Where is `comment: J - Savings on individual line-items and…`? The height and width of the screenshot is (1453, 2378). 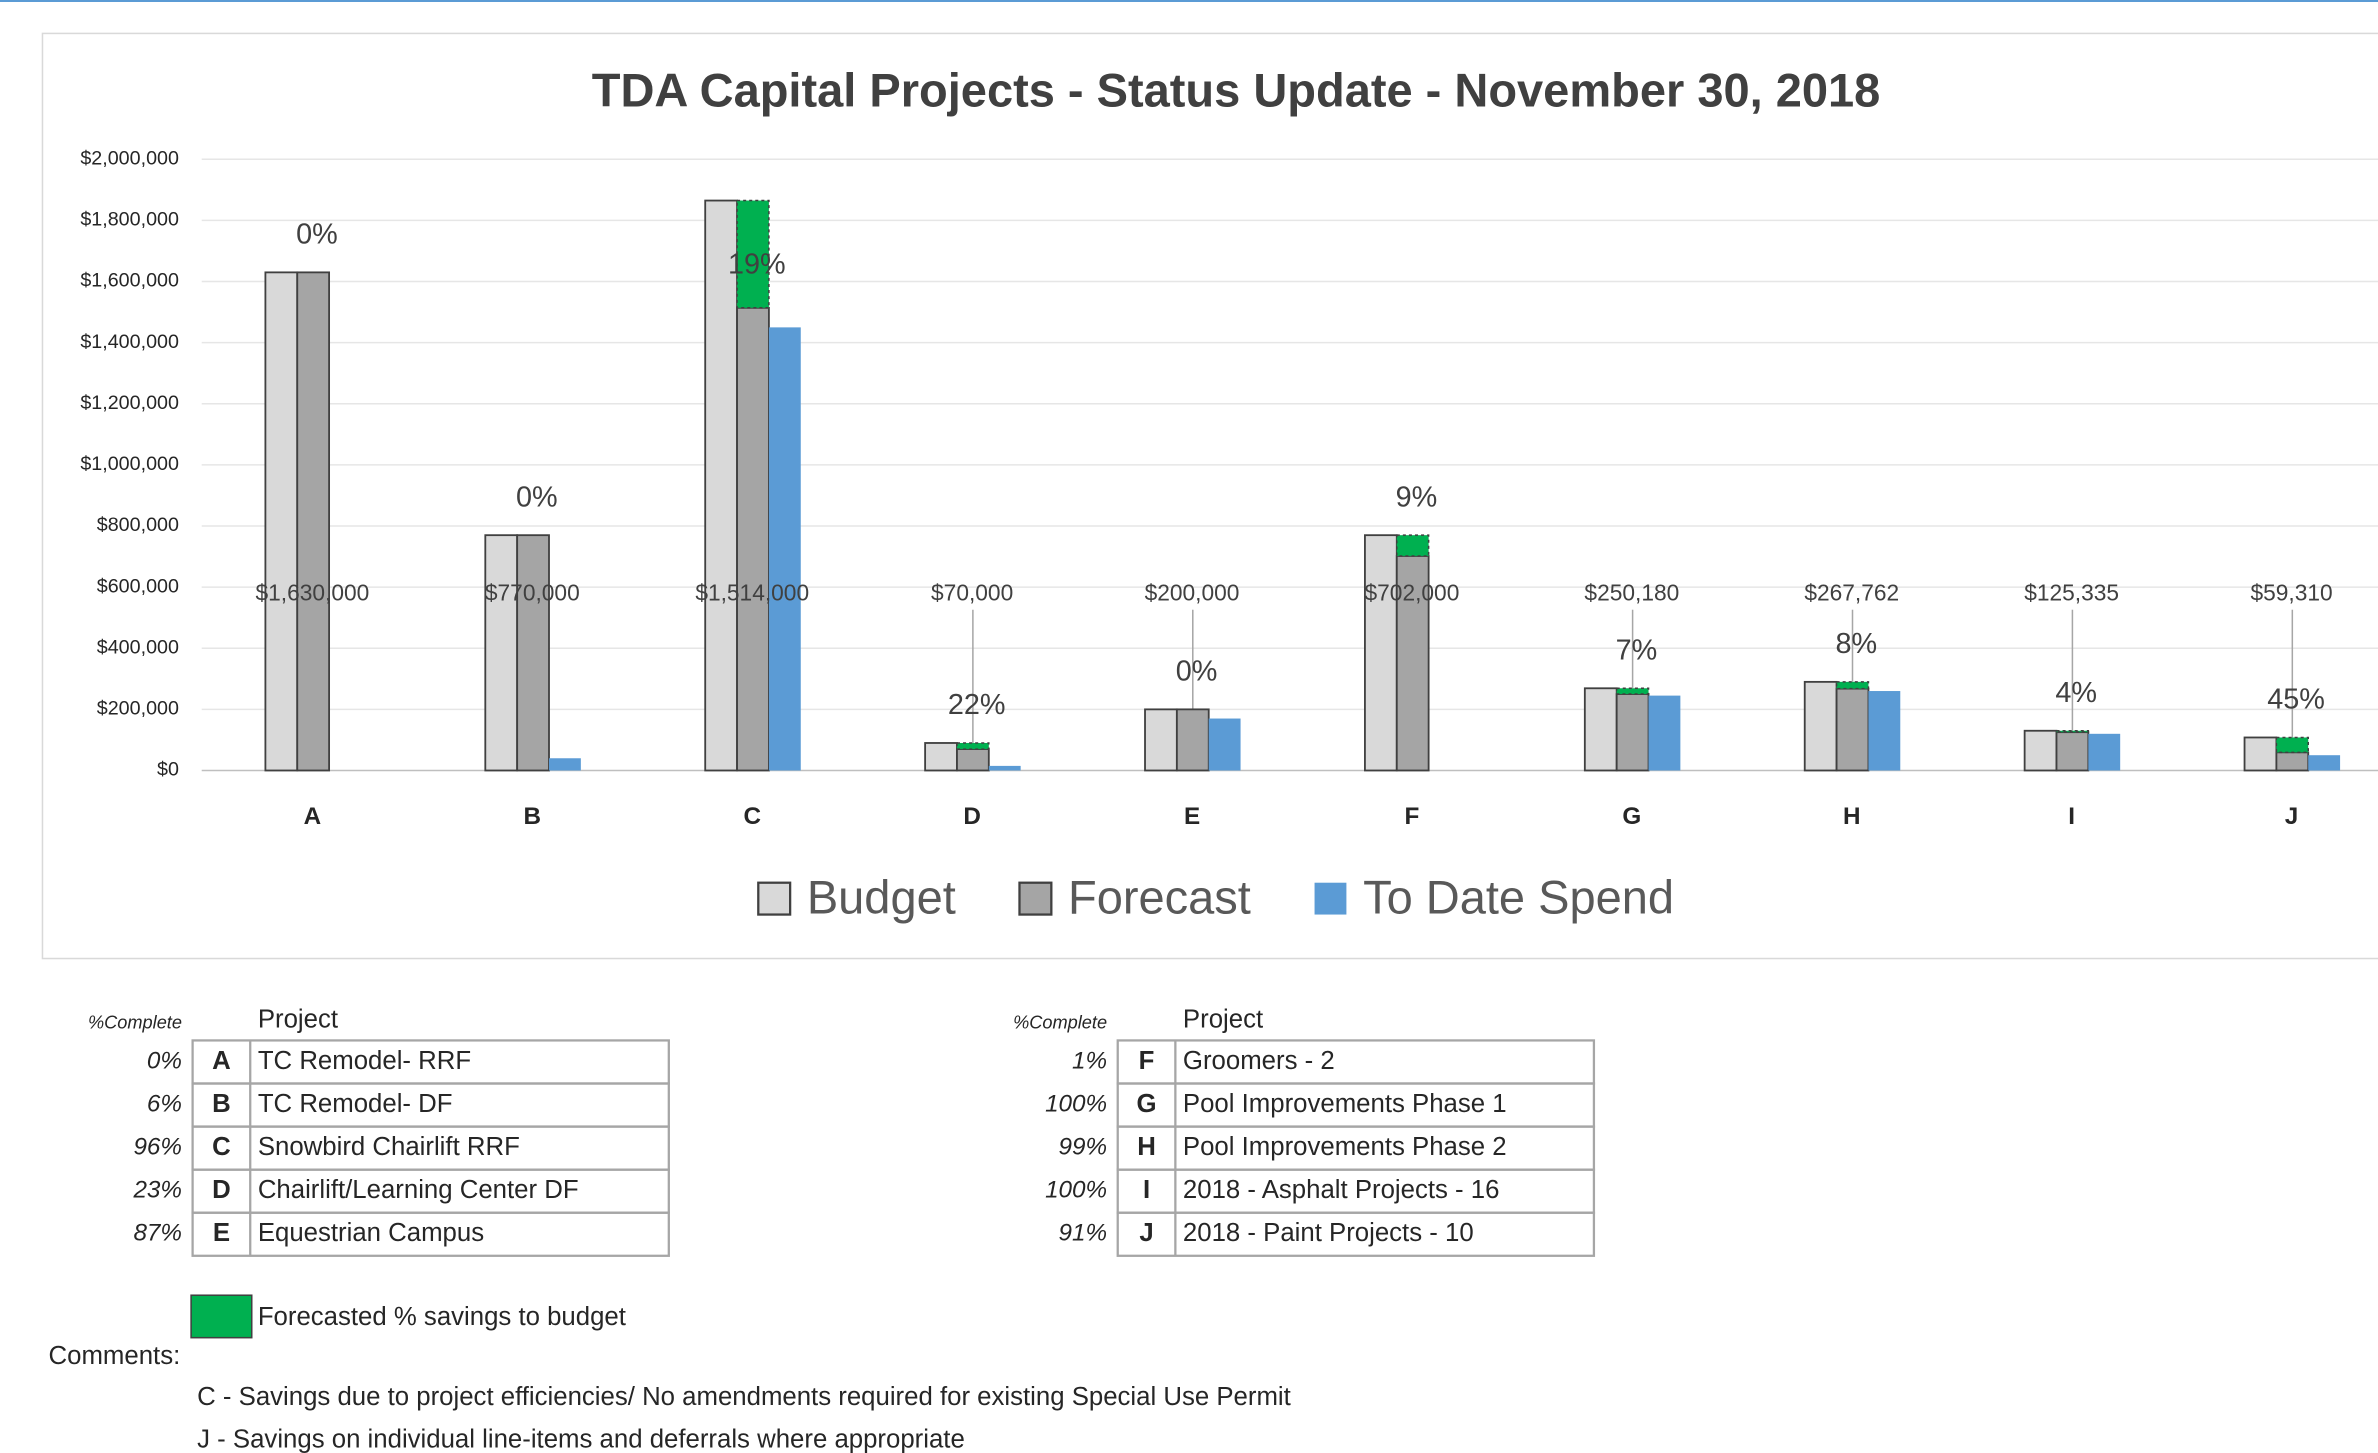 comment: J - Savings on individual line-items and… is located at coordinates (581, 1439).